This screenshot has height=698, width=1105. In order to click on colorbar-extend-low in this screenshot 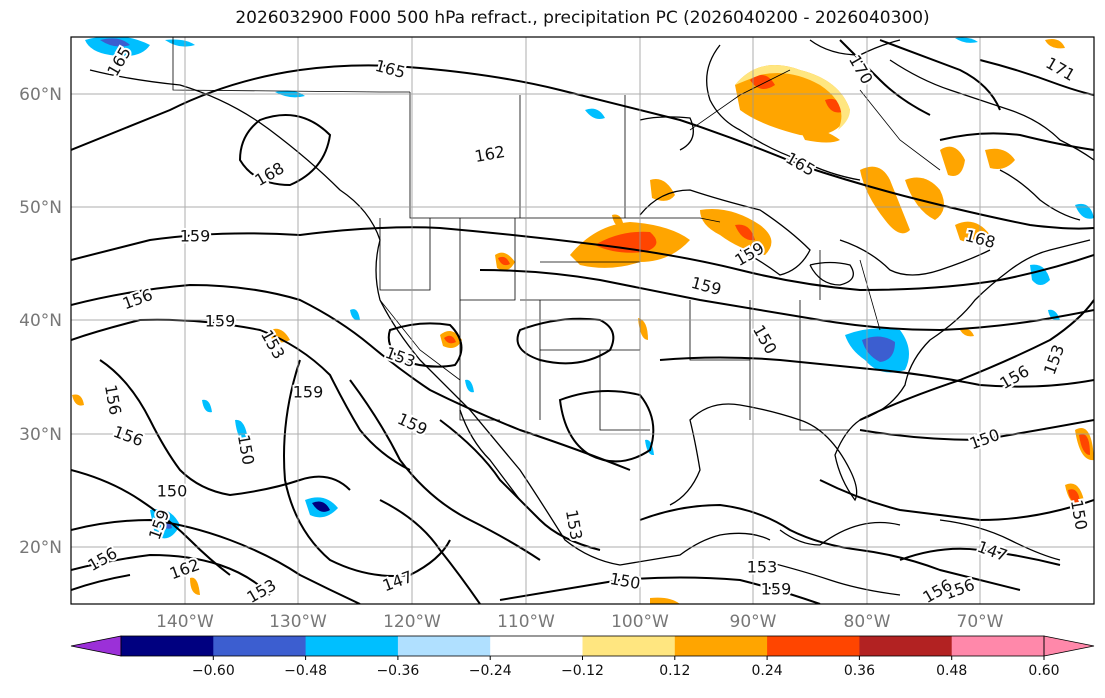, I will do `click(96, 646)`.